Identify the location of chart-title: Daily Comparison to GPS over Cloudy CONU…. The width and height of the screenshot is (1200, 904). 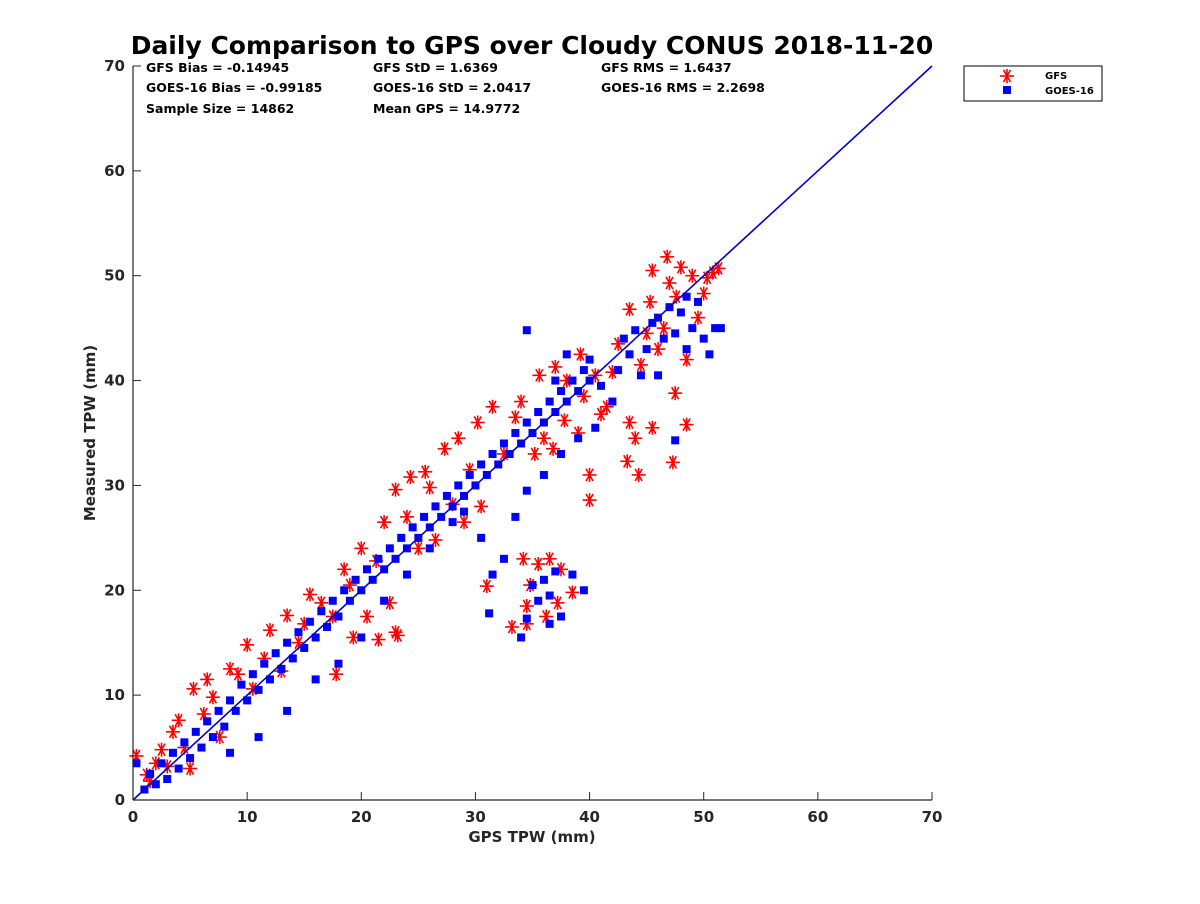
(532, 45).